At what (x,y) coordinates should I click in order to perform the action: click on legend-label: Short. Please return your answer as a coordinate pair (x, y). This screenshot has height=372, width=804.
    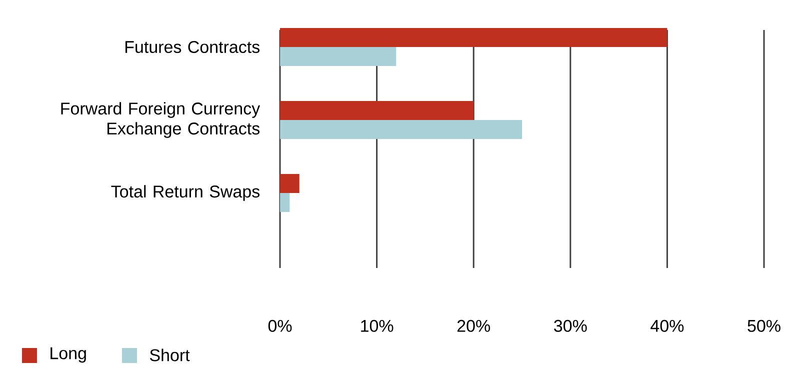
    Looking at the image, I should click on (170, 355).